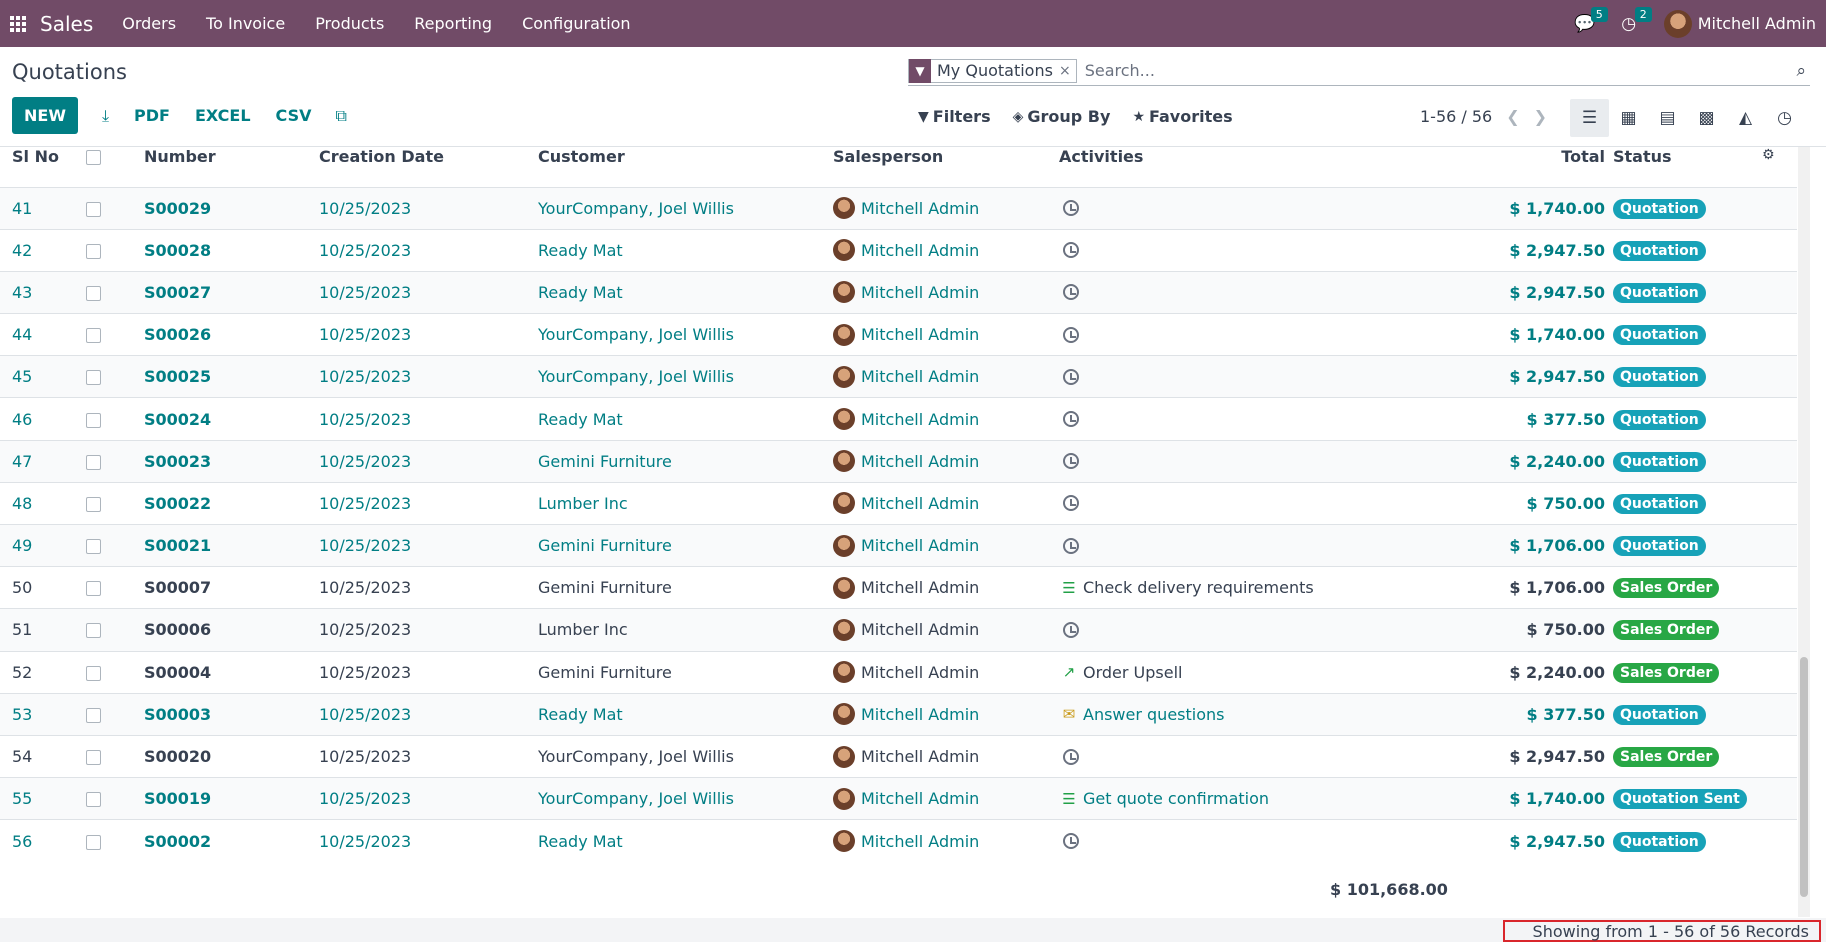 This screenshot has width=1826, height=942. Describe the element at coordinates (115, 167) in the screenshot. I see `select-all-checkbox` at that location.